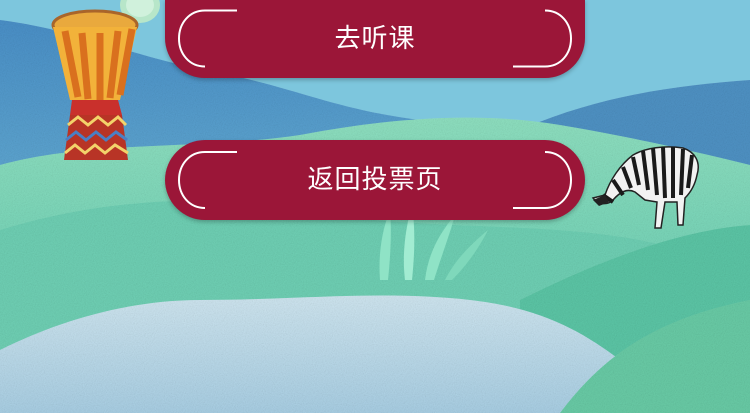 The width and height of the screenshot is (750, 413). I want to click on zebra-icon, so click(645, 187).